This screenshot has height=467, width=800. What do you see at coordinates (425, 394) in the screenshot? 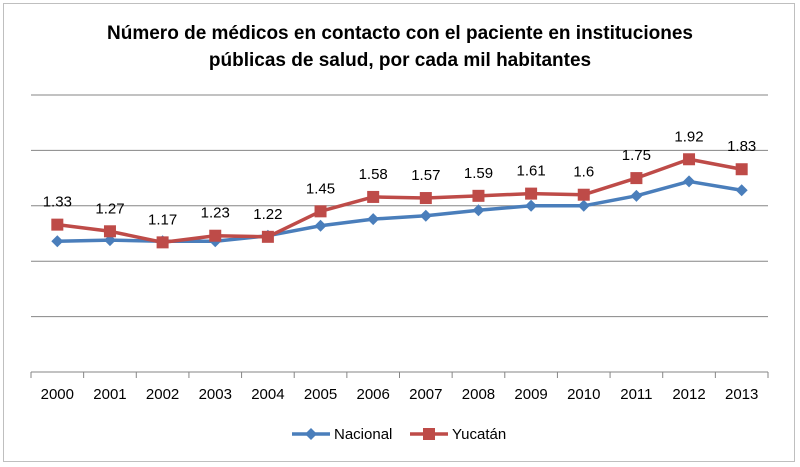
I see `x-tick-label: 2007` at bounding box center [425, 394].